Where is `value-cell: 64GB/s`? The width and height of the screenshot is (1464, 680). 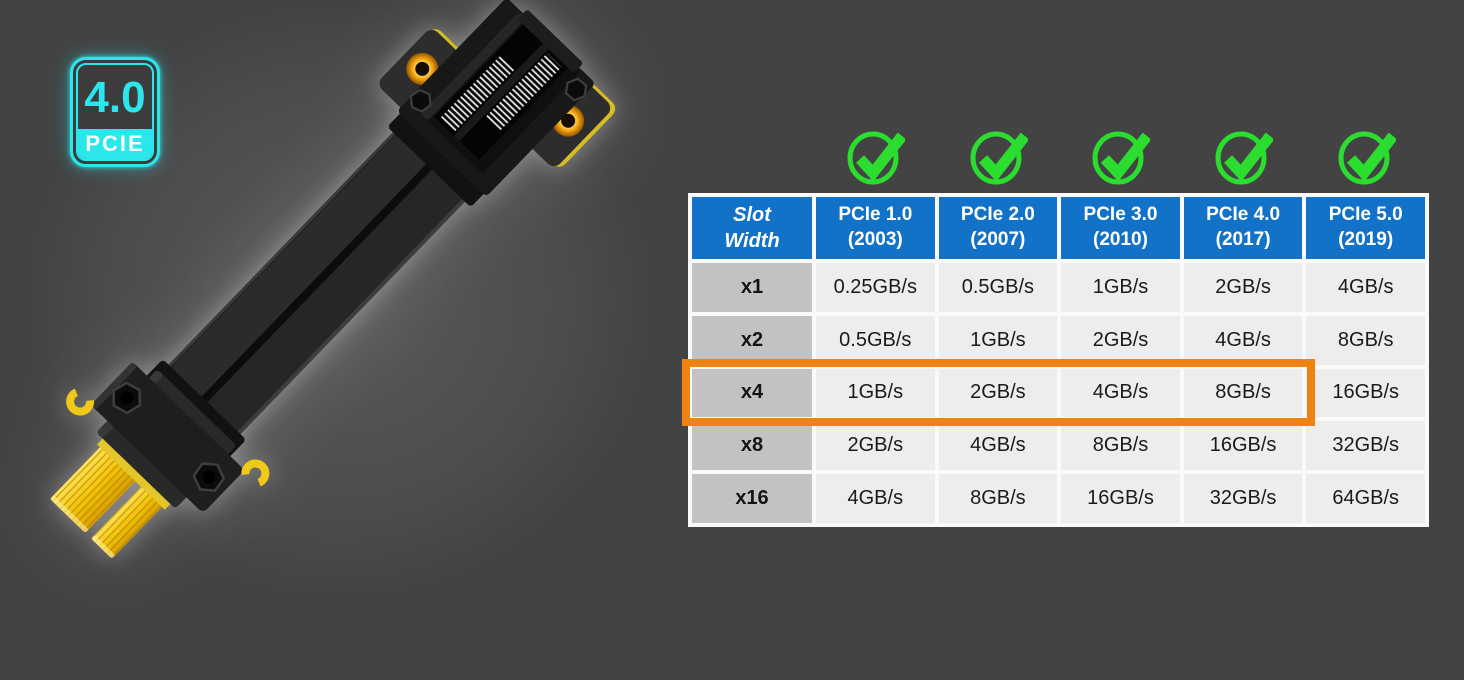
value-cell: 64GB/s is located at coordinates (1365, 498).